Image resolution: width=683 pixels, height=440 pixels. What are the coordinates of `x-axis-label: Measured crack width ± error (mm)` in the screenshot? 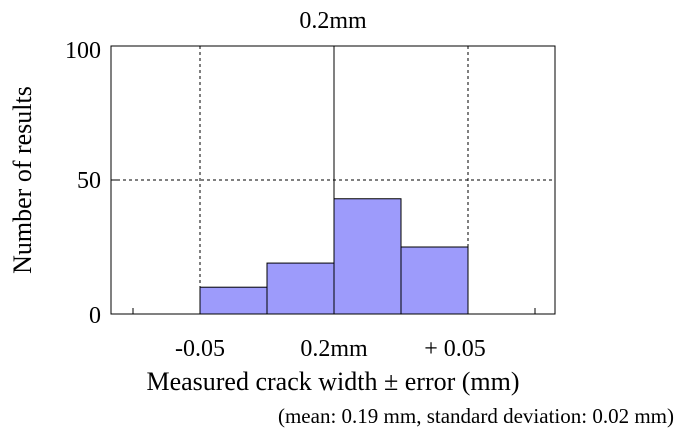 It's located at (332, 381).